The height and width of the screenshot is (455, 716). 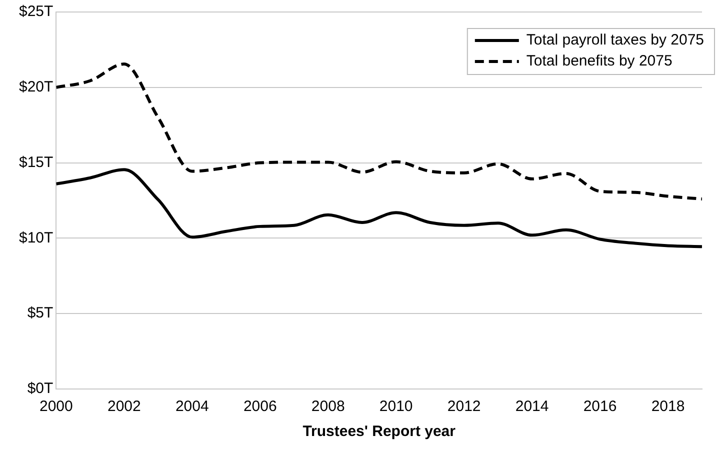 I want to click on y-tick-label: $10T, so click(x=36, y=237).